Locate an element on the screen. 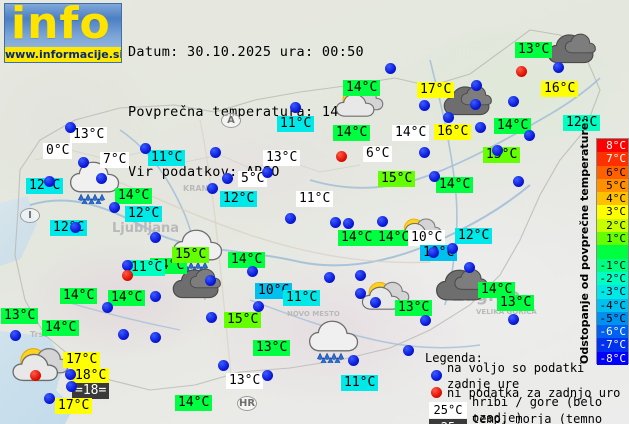 The width and height of the screenshot is (629, 424). rain-cloud-icon is located at coordinates (95, 182).